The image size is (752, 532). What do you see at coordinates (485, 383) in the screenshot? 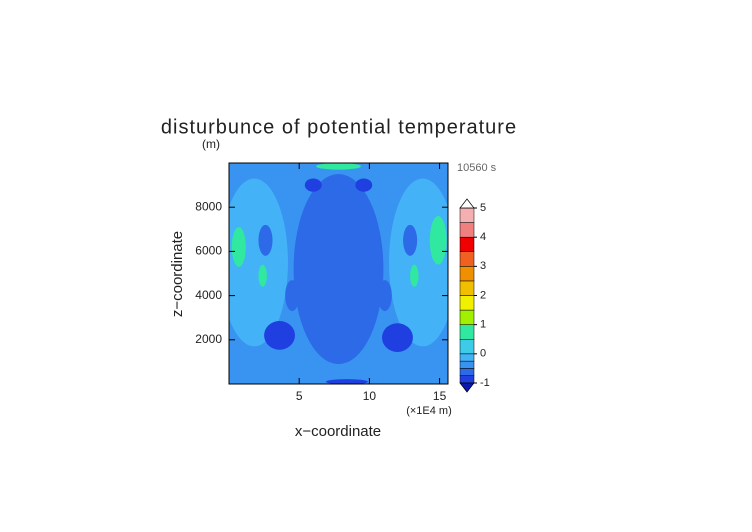
I see `colorbar-tick-label: -1` at bounding box center [485, 383].